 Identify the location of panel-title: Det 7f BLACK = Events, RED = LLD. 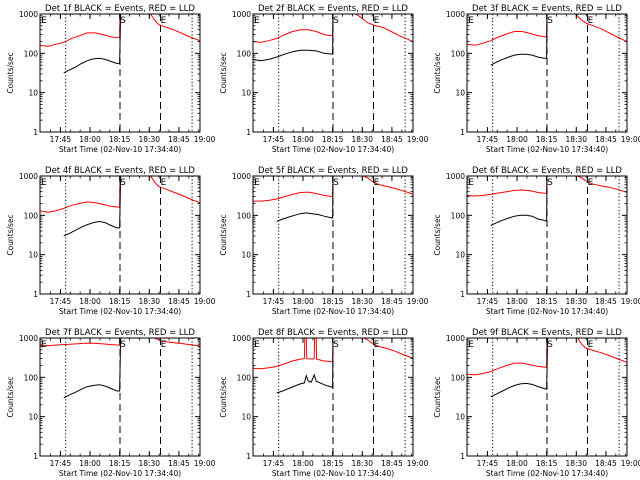
(120, 333).